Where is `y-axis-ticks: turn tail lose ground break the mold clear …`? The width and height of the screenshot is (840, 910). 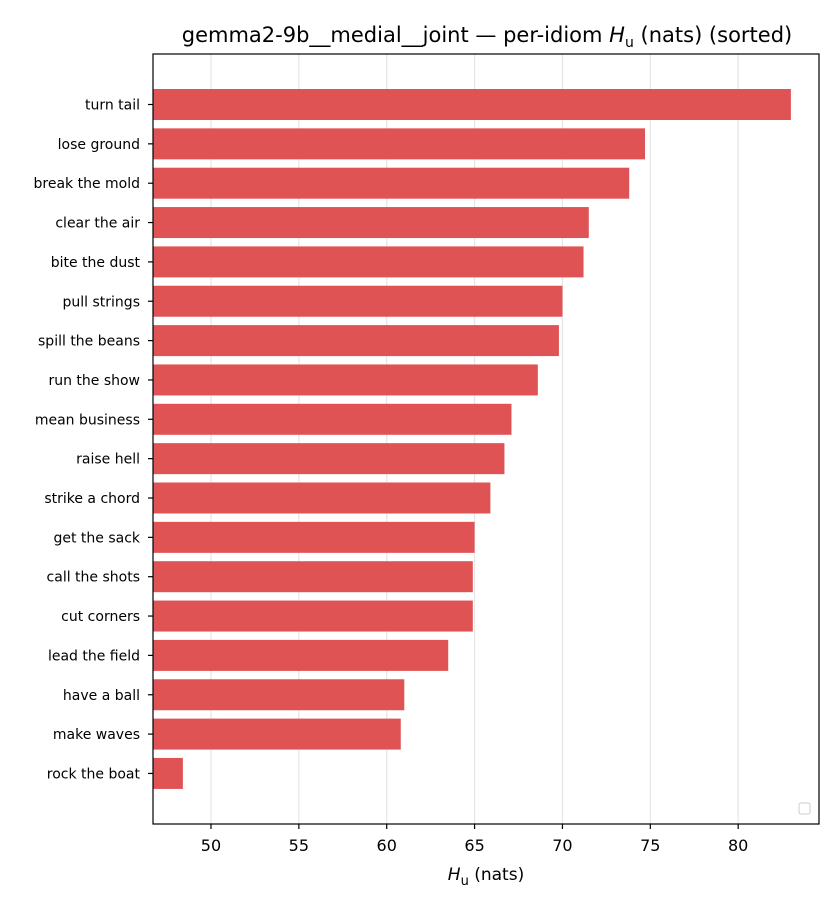
y-axis-ticks: turn tail lose ground break the mold clear … is located at coordinates (93, 440).